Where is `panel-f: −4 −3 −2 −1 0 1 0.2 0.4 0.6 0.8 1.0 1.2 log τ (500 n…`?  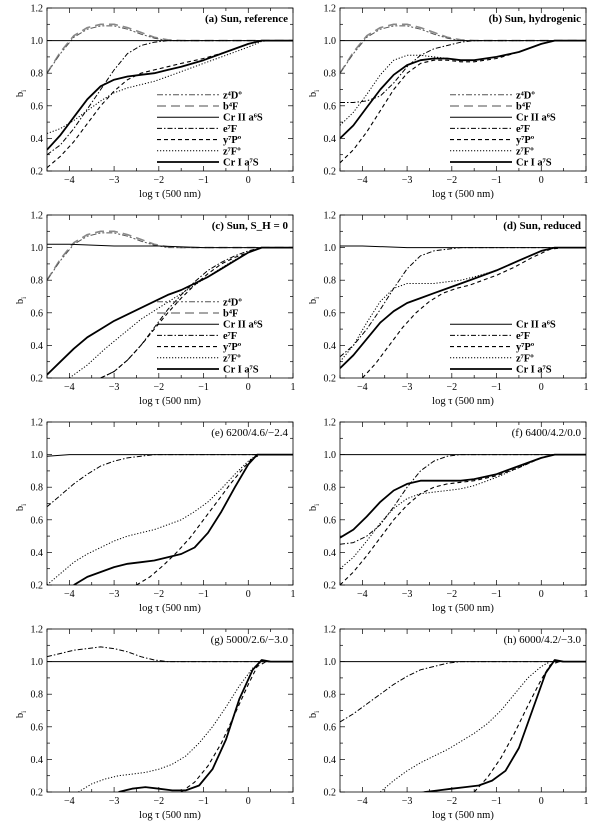
panel-f: −4 −3 −2 −1 0 1 0.2 0.4 0.6 0.8 1.0 1.2 log τ (500 n… is located at coordinates (448, 516).